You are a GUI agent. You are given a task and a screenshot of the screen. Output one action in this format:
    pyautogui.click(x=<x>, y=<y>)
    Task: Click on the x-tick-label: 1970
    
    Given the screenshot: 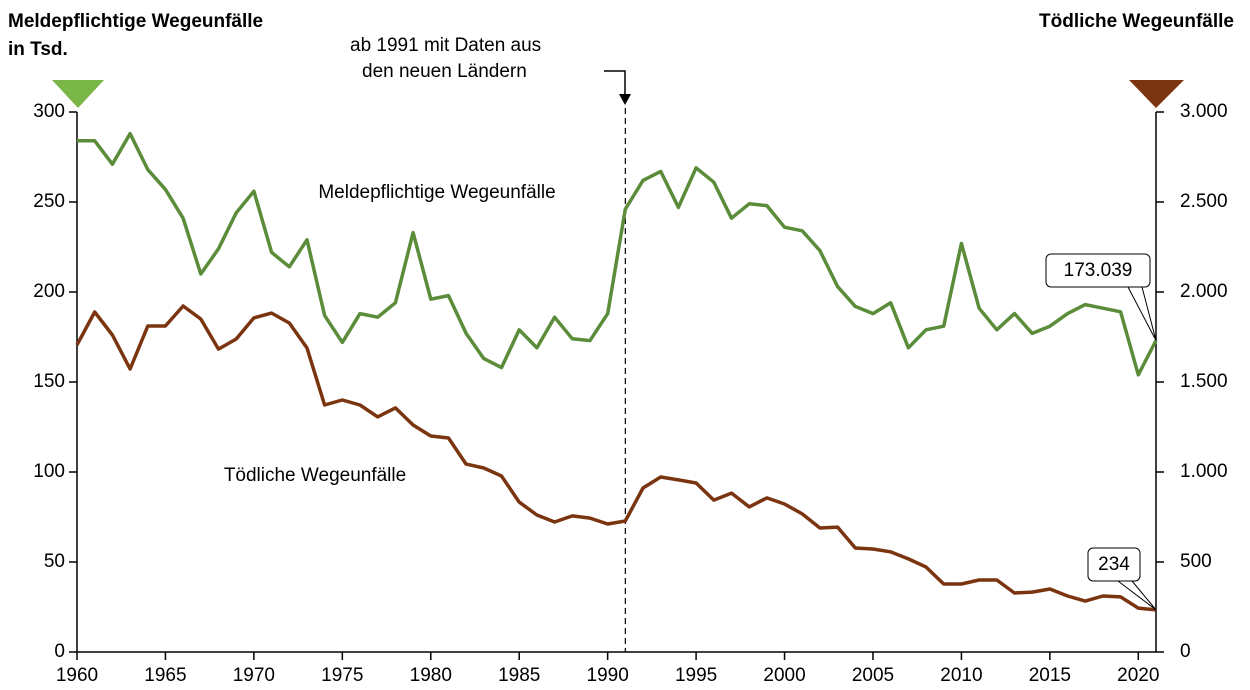 What is the action you would take?
    pyautogui.click(x=254, y=675)
    